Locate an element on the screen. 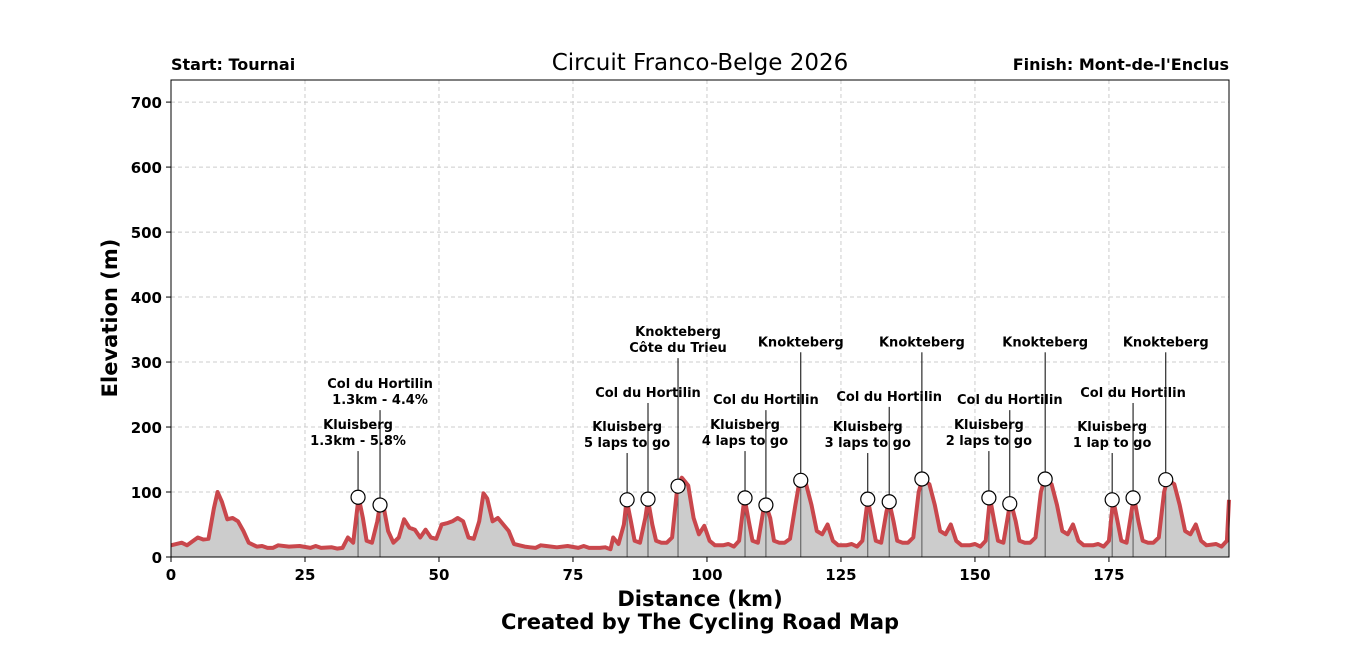  profile-line is located at coordinates (700, 513).